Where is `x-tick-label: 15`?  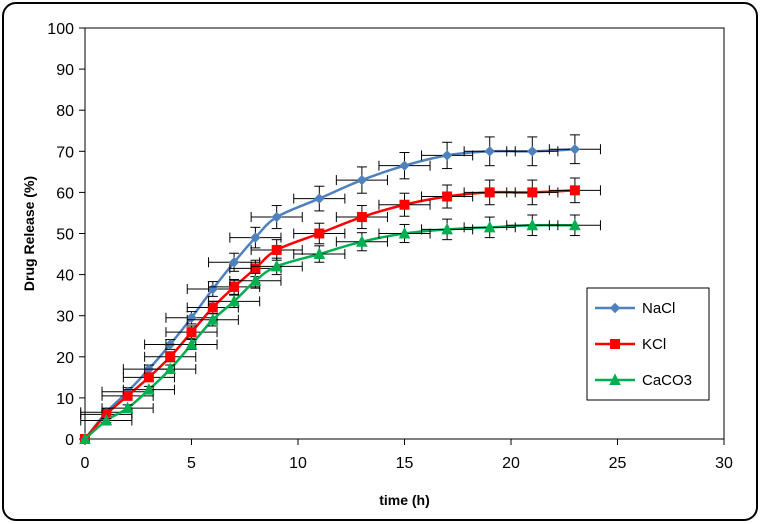 x-tick-label: 15 is located at coordinates (405, 463).